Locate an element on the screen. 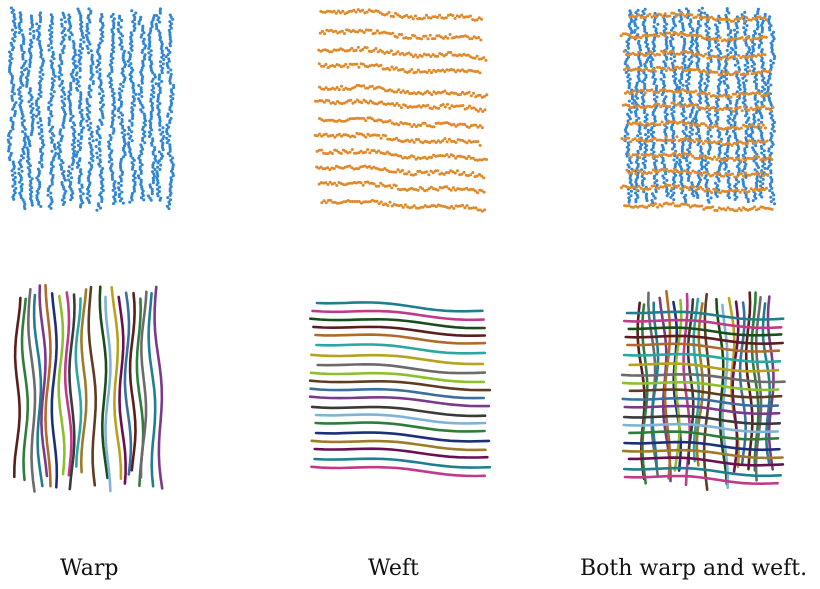  both-point-cloud is located at coordinates (698, 109).